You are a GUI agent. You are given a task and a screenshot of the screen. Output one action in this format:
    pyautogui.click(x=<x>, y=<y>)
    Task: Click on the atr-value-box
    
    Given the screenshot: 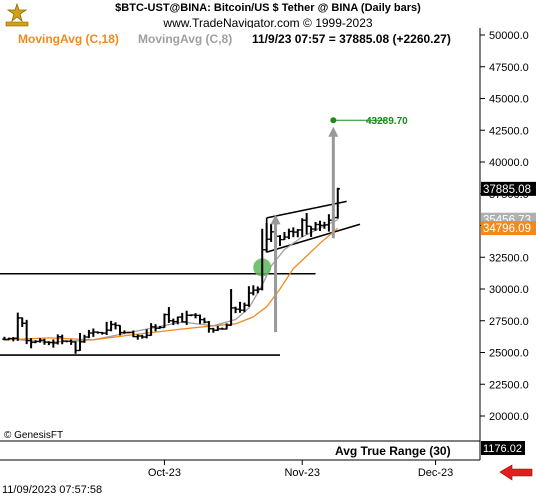 What is the action you would take?
    pyautogui.click(x=503, y=448)
    